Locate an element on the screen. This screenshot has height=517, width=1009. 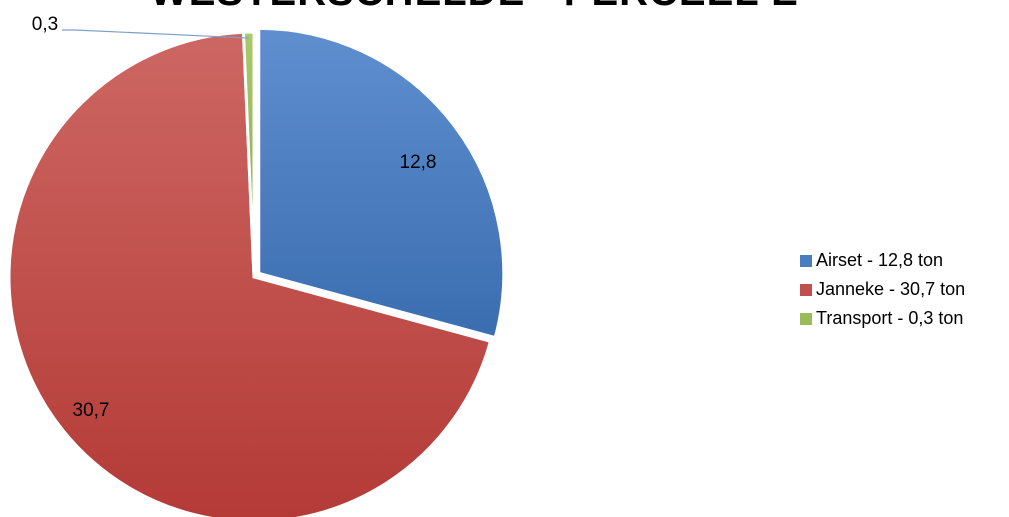
data-label-transport: 0,3 is located at coordinates (45, 24).